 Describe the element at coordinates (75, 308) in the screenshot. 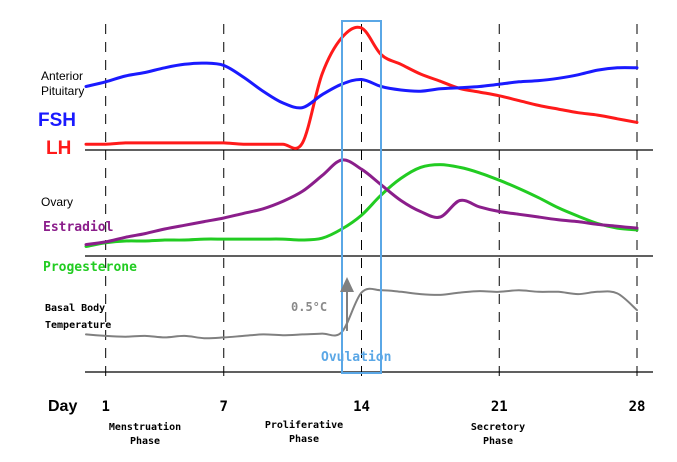

I see `basal-body-label: Basal Body` at that location.